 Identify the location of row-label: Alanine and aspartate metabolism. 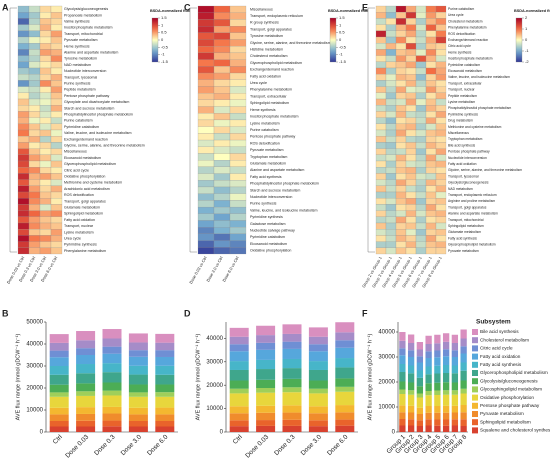
(91, 52).